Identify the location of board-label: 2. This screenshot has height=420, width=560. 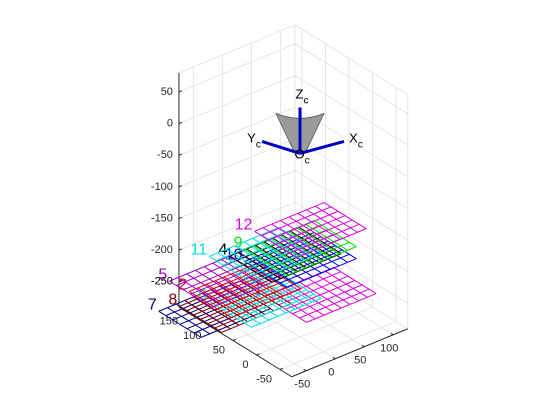
(182, 285).